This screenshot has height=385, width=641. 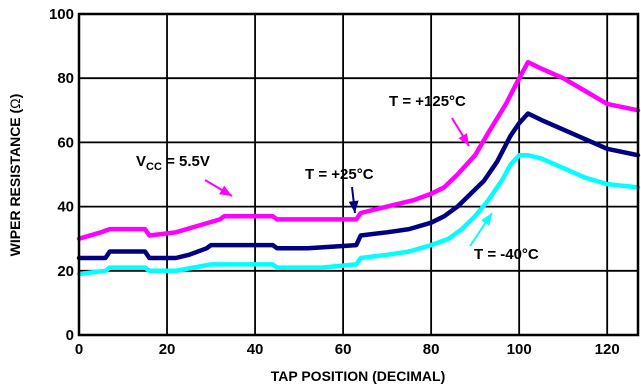 I want to click on annotation-t25-arrowhead, so click(x=353, y=206).